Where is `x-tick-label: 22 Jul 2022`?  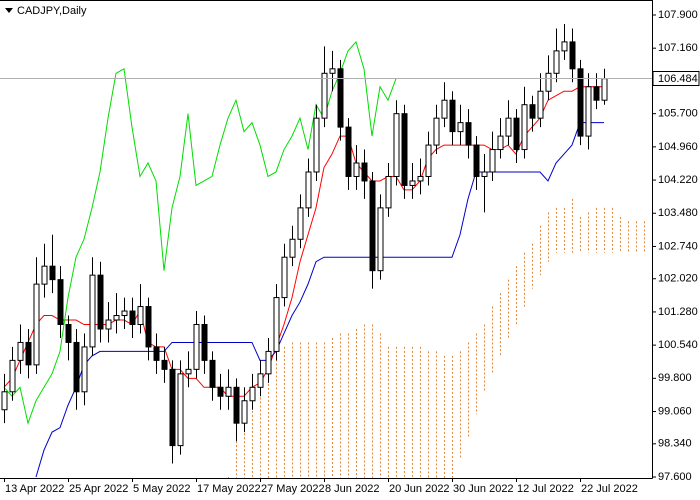 x-tick-label: 22 Jul 2022 is located at coordinates (609, 489).